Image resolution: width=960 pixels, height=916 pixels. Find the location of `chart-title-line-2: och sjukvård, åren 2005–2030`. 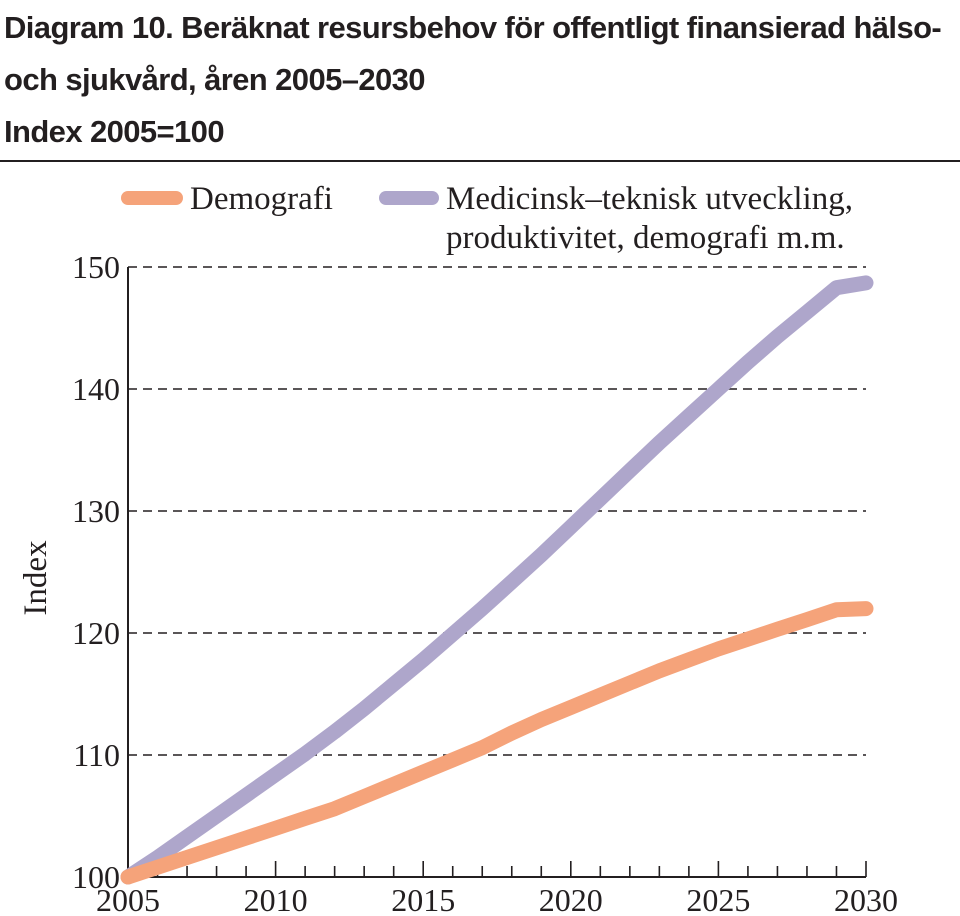

chart-title-line-2: och sjukvård, åren 2005–2030 is located at coordinates (215, 79).